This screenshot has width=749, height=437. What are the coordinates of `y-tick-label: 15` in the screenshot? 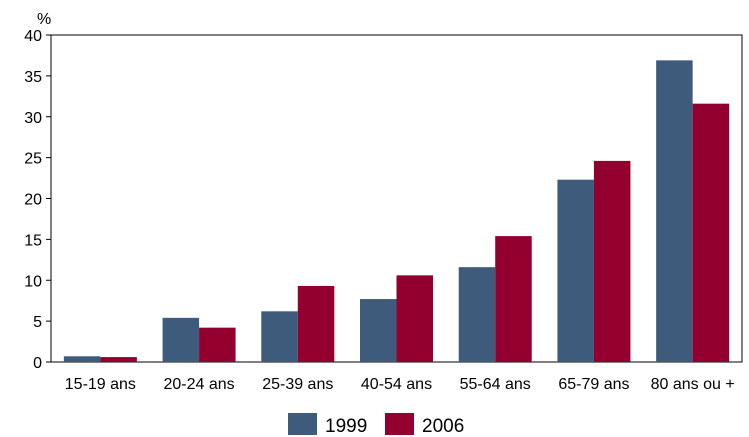 It's located at (33, 240).